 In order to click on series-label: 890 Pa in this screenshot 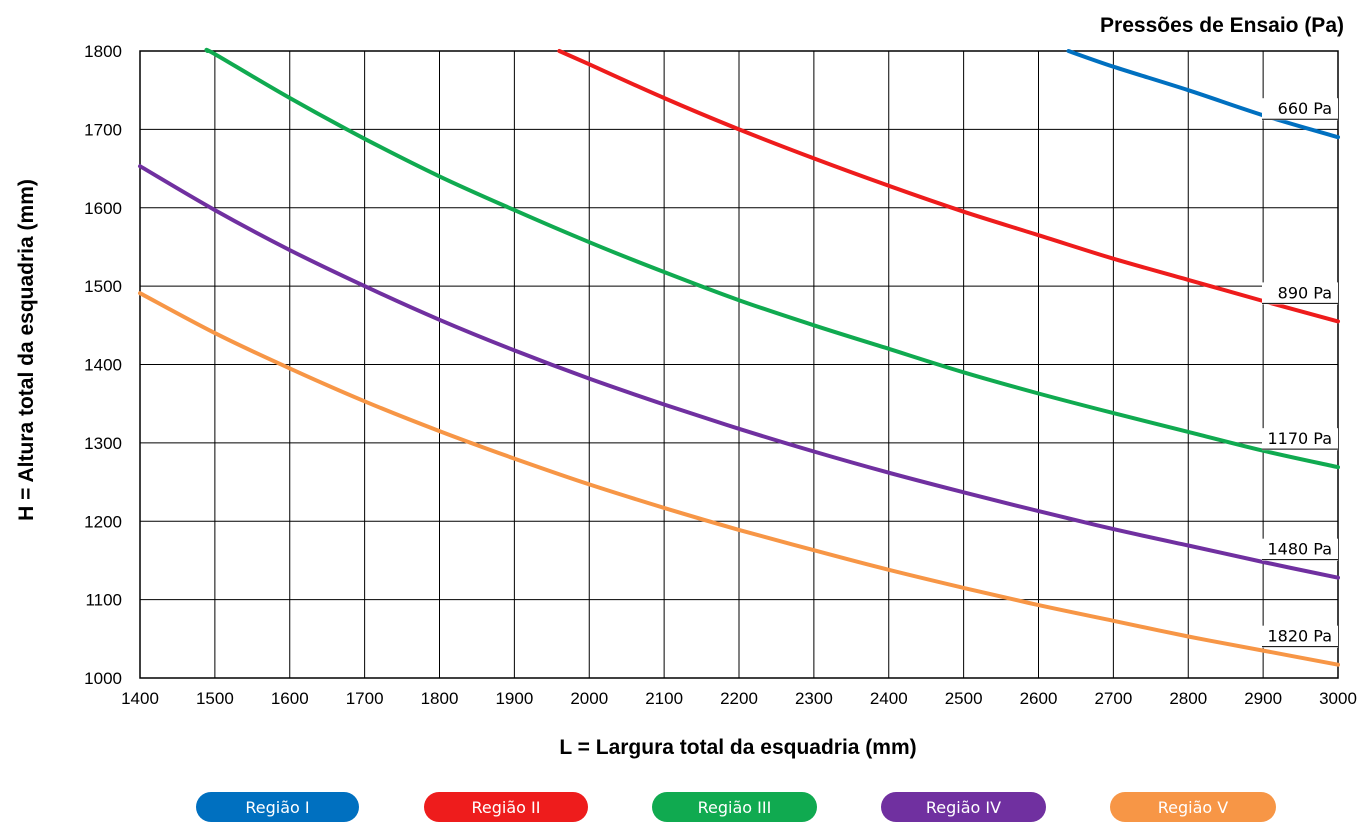, I will do `click(1305, 292)`.